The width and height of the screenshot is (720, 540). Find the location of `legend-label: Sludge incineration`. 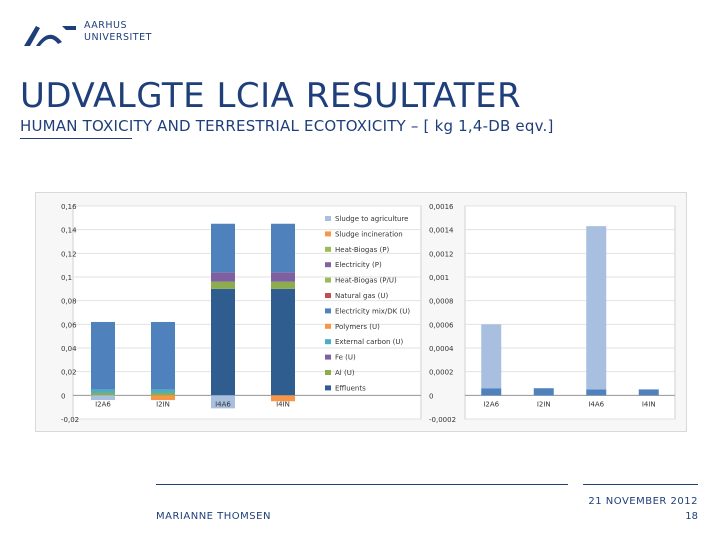

legend-label: Sludge incineration is located at coordinates (369, 234).